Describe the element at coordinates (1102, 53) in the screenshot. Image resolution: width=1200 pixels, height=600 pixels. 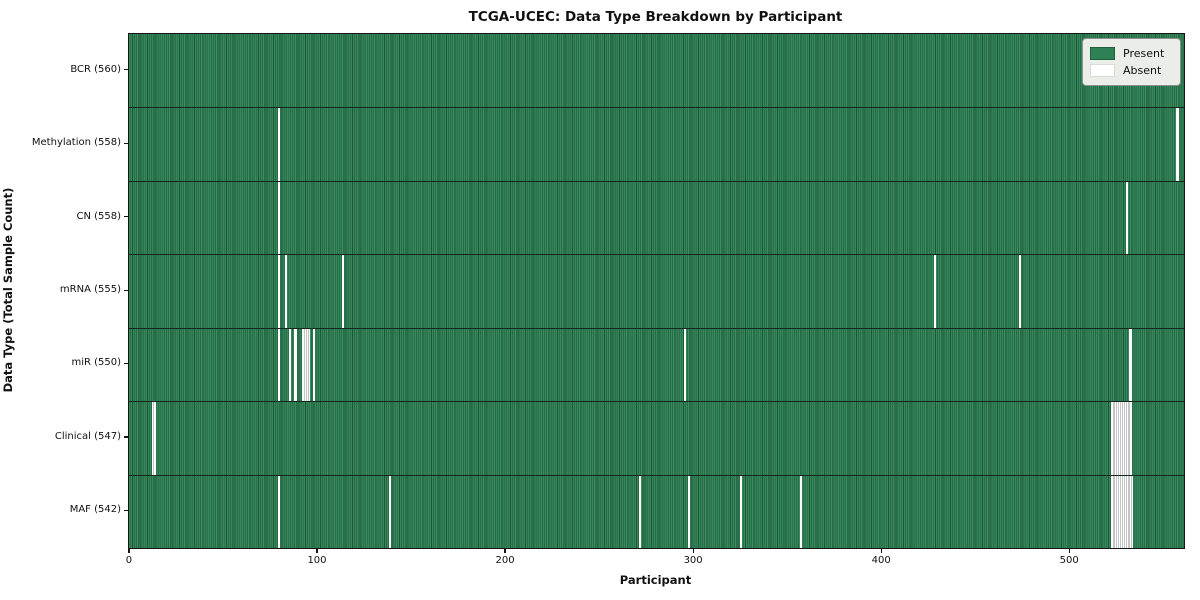
I see `legend-swatch-present-icon` at that location.